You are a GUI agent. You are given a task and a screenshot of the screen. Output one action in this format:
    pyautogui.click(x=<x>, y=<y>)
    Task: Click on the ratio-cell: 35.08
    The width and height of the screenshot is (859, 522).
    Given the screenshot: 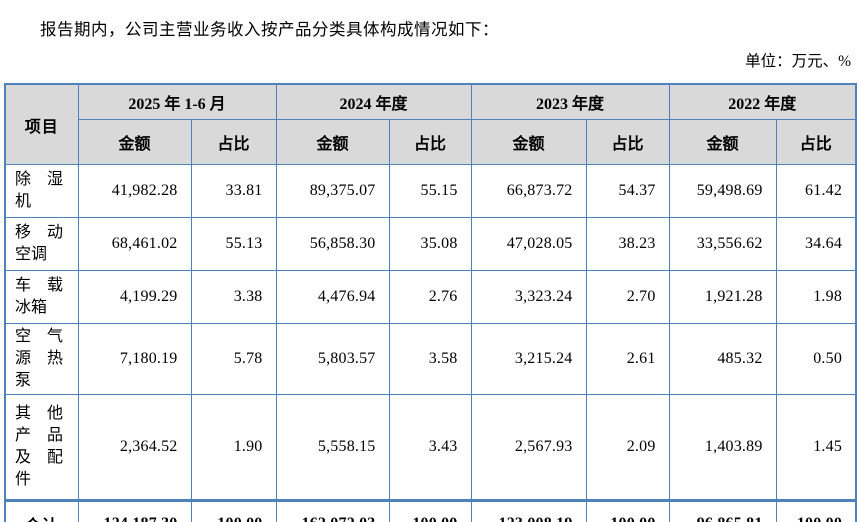 What is the action you would take?
    pyautogui.click(x=430, y=244)
    